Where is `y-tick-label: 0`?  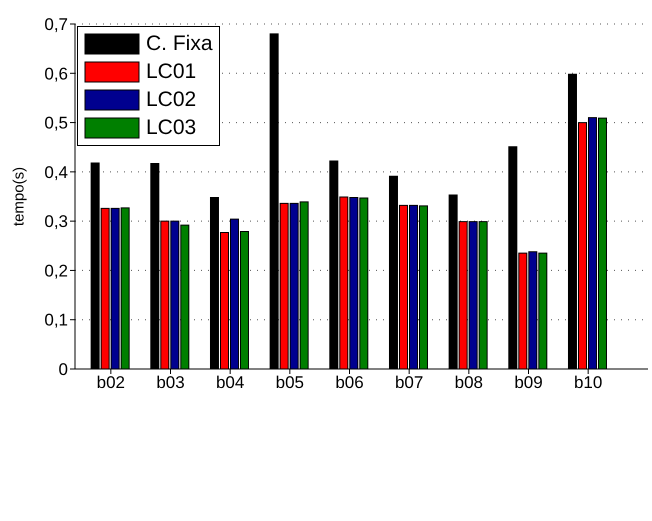 y-tick-label: 0 is located at coordinates (63, 370).